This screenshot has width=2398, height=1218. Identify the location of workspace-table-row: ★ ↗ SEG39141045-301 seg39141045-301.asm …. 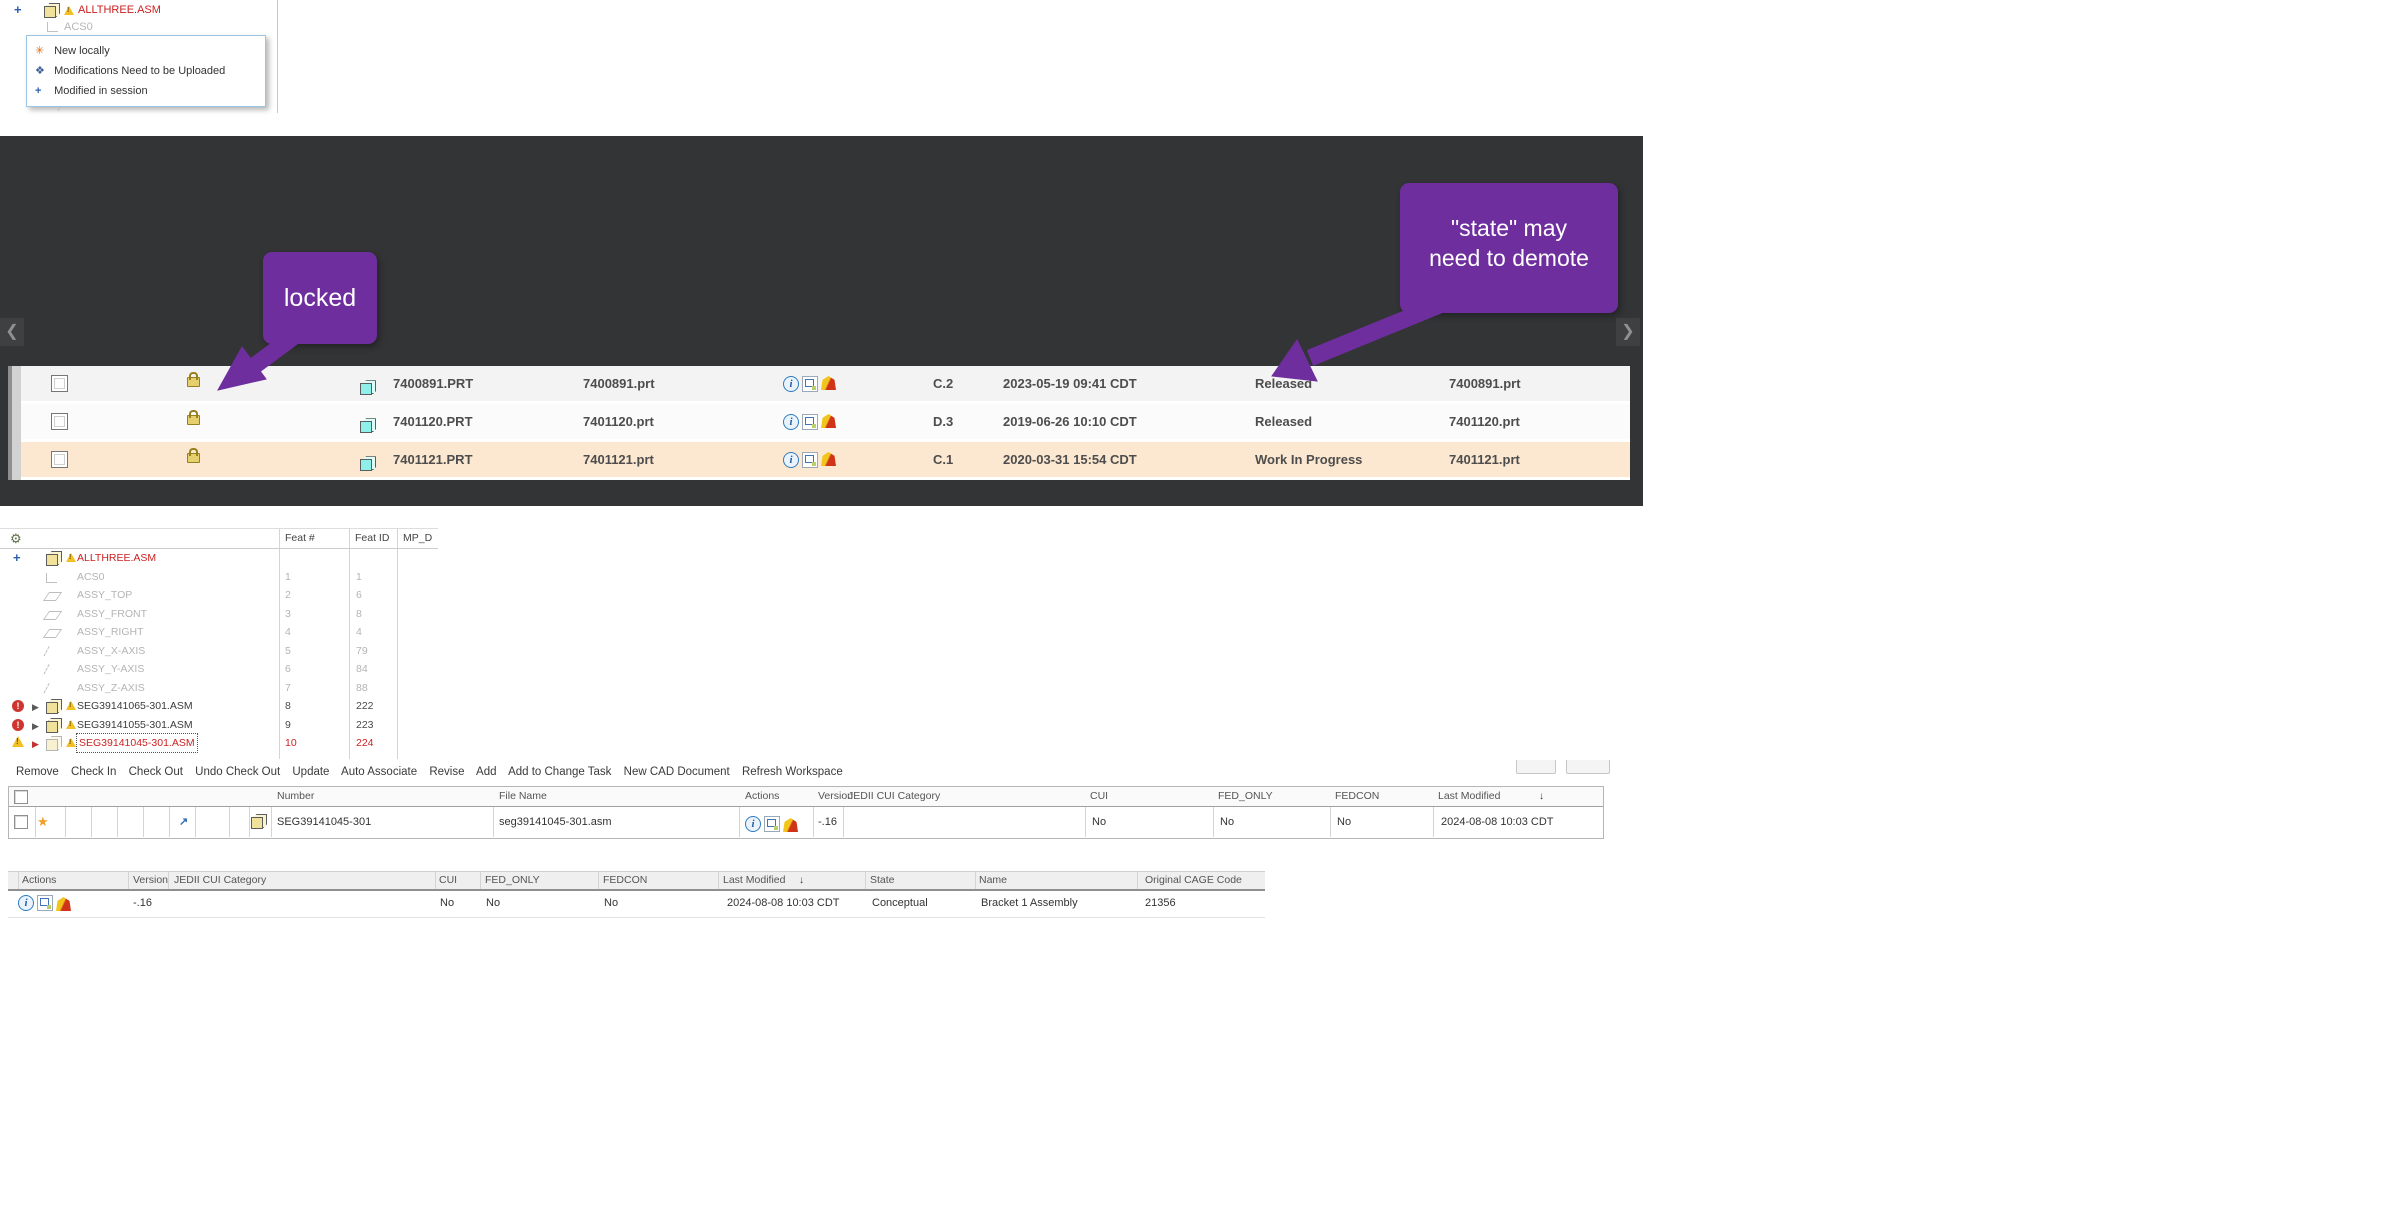
(806, 822).